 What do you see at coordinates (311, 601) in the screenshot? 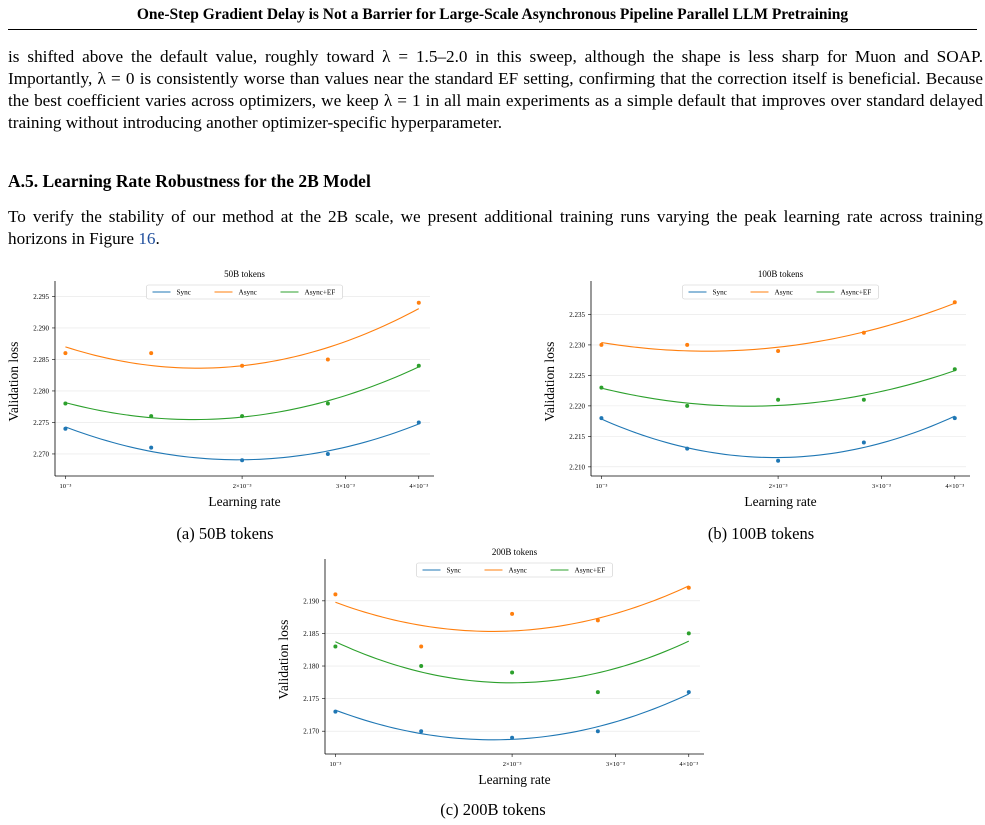
I see `y-tick-label: 2.190` at bounding box center [311, 601].